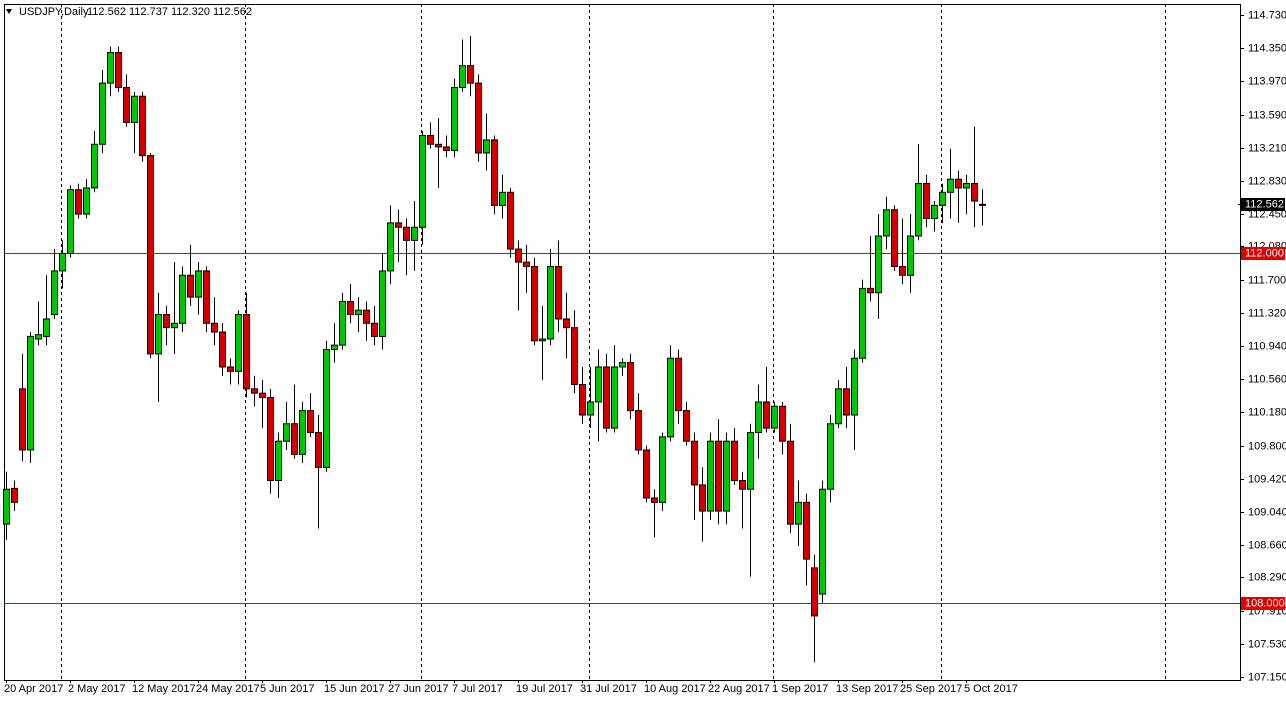 This screenshot has height=707, width=1286. Describe the element at coordinates (1267, 677) in the screenshot. I see `y-tick-label: 107.150` at that location.